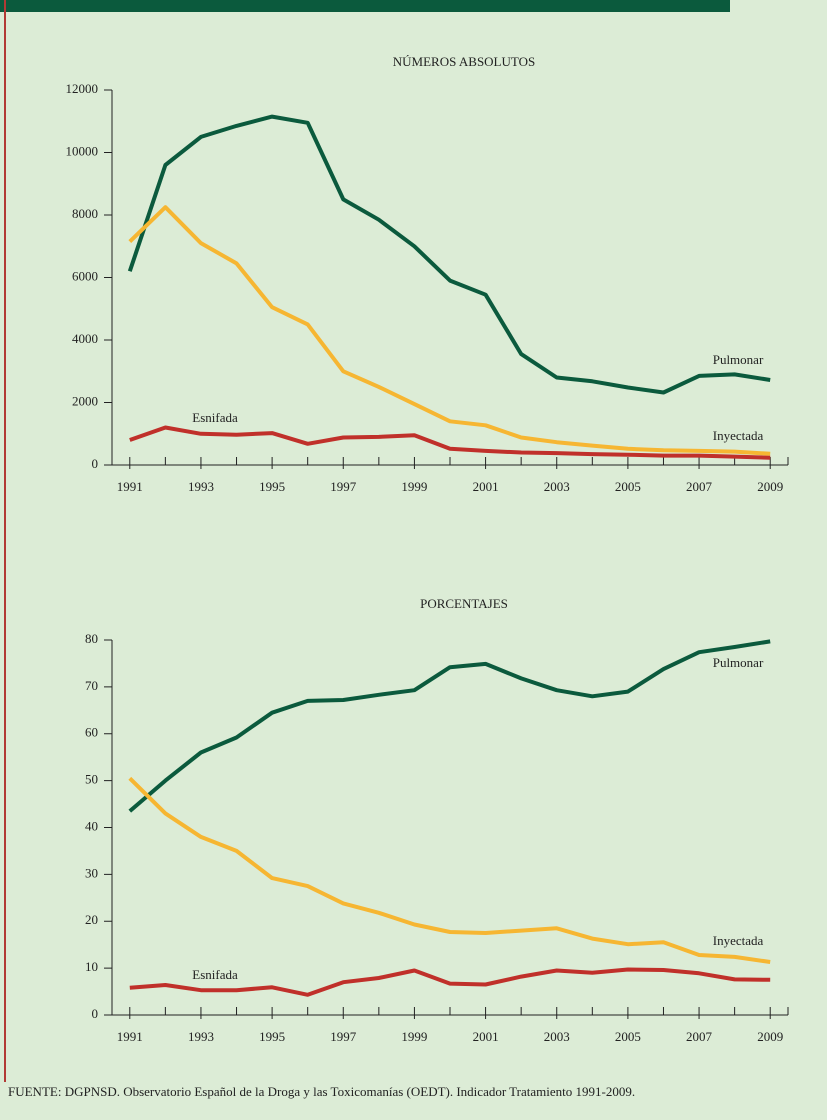  I want to click on y-tick-label: 10, so click(91, 966).